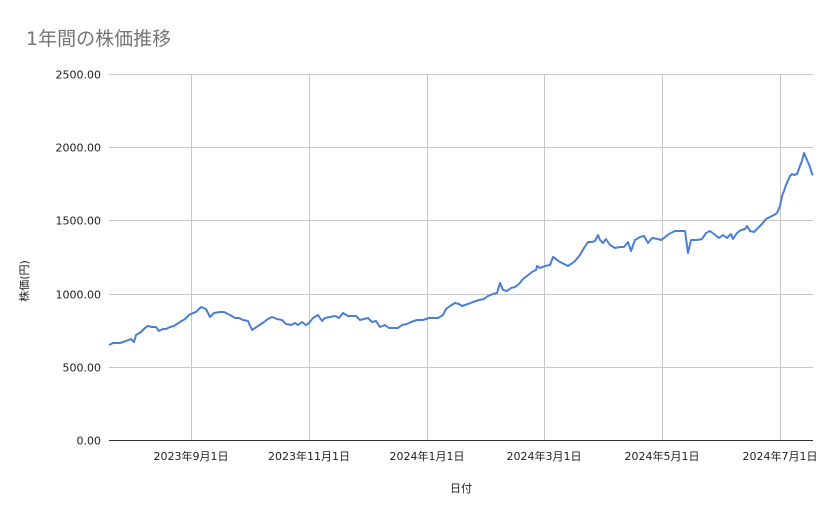 The width and height of the screenshot is (839, 519). I want to click on x-tick-label: 2023年11月1日, so click(309, 456).